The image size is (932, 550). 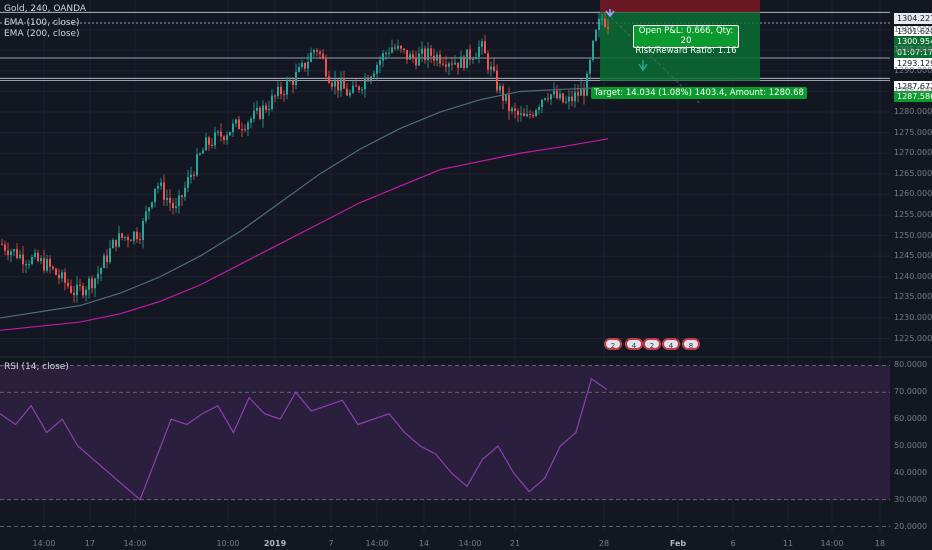 I want to click on ema-price-label: 1300.954, so click(x=913, y=41).